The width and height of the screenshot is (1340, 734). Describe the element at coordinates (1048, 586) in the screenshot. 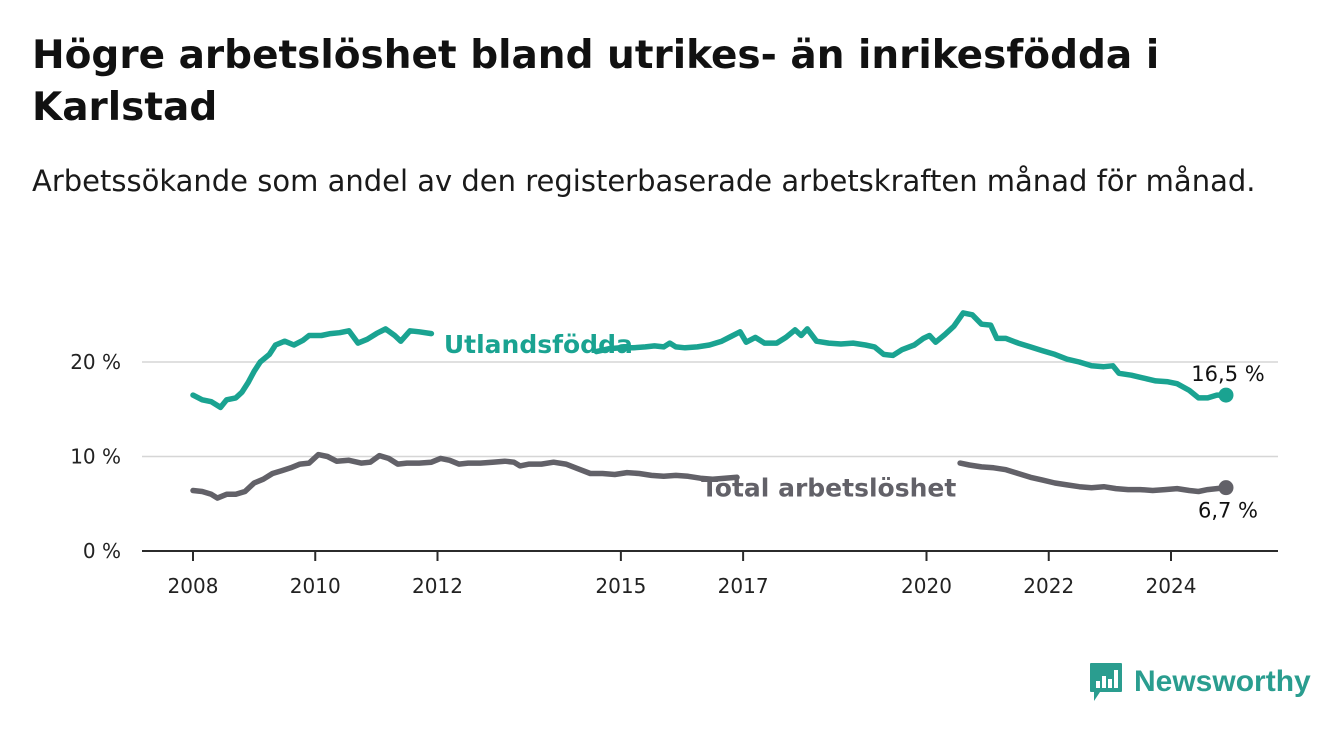

I see `x-tick-label: 2022` at that location.